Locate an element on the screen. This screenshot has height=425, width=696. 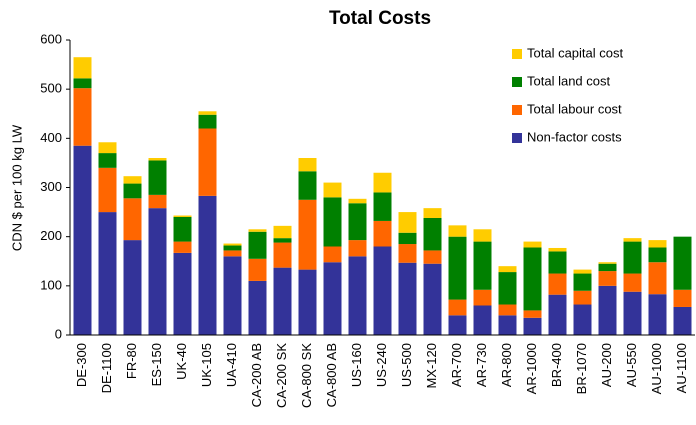
x-tick-label: AR-700 is located at coordinates (456, 365).